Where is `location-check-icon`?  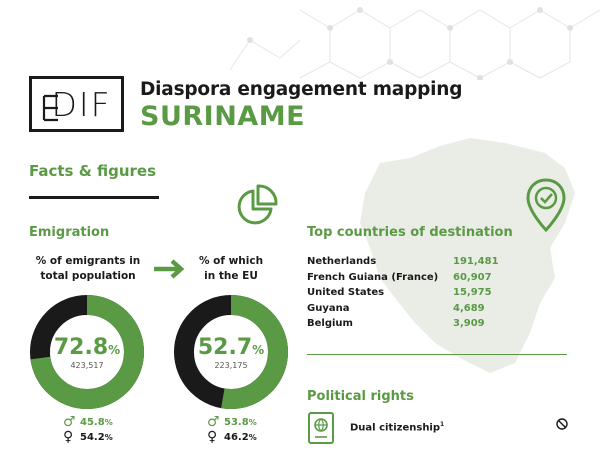 location-check-icon is located at coordinates (546, 205).